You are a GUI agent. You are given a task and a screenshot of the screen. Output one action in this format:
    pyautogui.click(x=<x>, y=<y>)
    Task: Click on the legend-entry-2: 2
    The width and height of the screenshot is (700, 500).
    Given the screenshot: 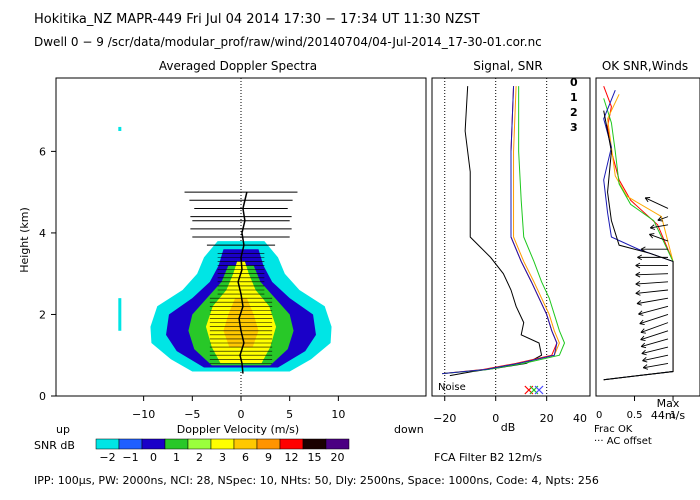 What is the action you would take?
    pyautogui.click(x=574, y=112)
    